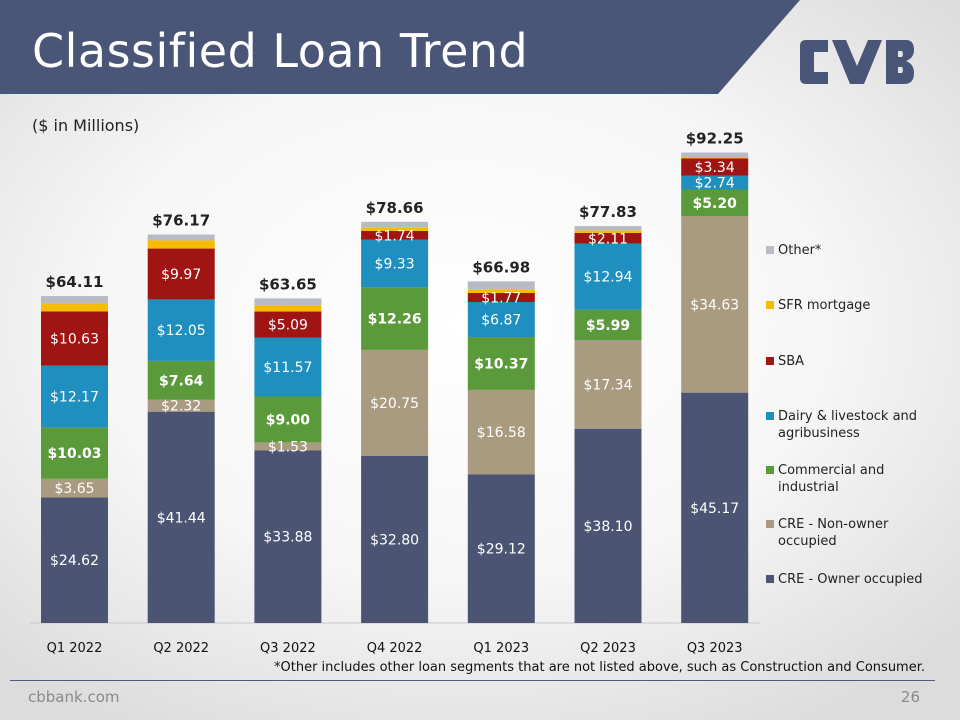  Describe the element at coordinates (181, 221) in the screenshot. I see `total-label-1: $76.17` at that location.